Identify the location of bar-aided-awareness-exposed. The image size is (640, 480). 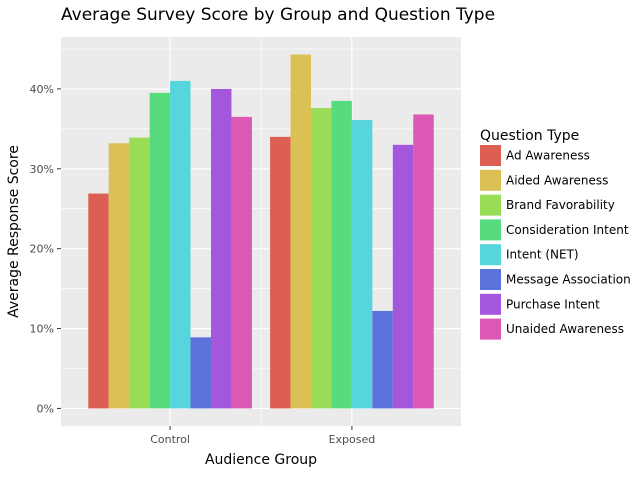
(300, 231).